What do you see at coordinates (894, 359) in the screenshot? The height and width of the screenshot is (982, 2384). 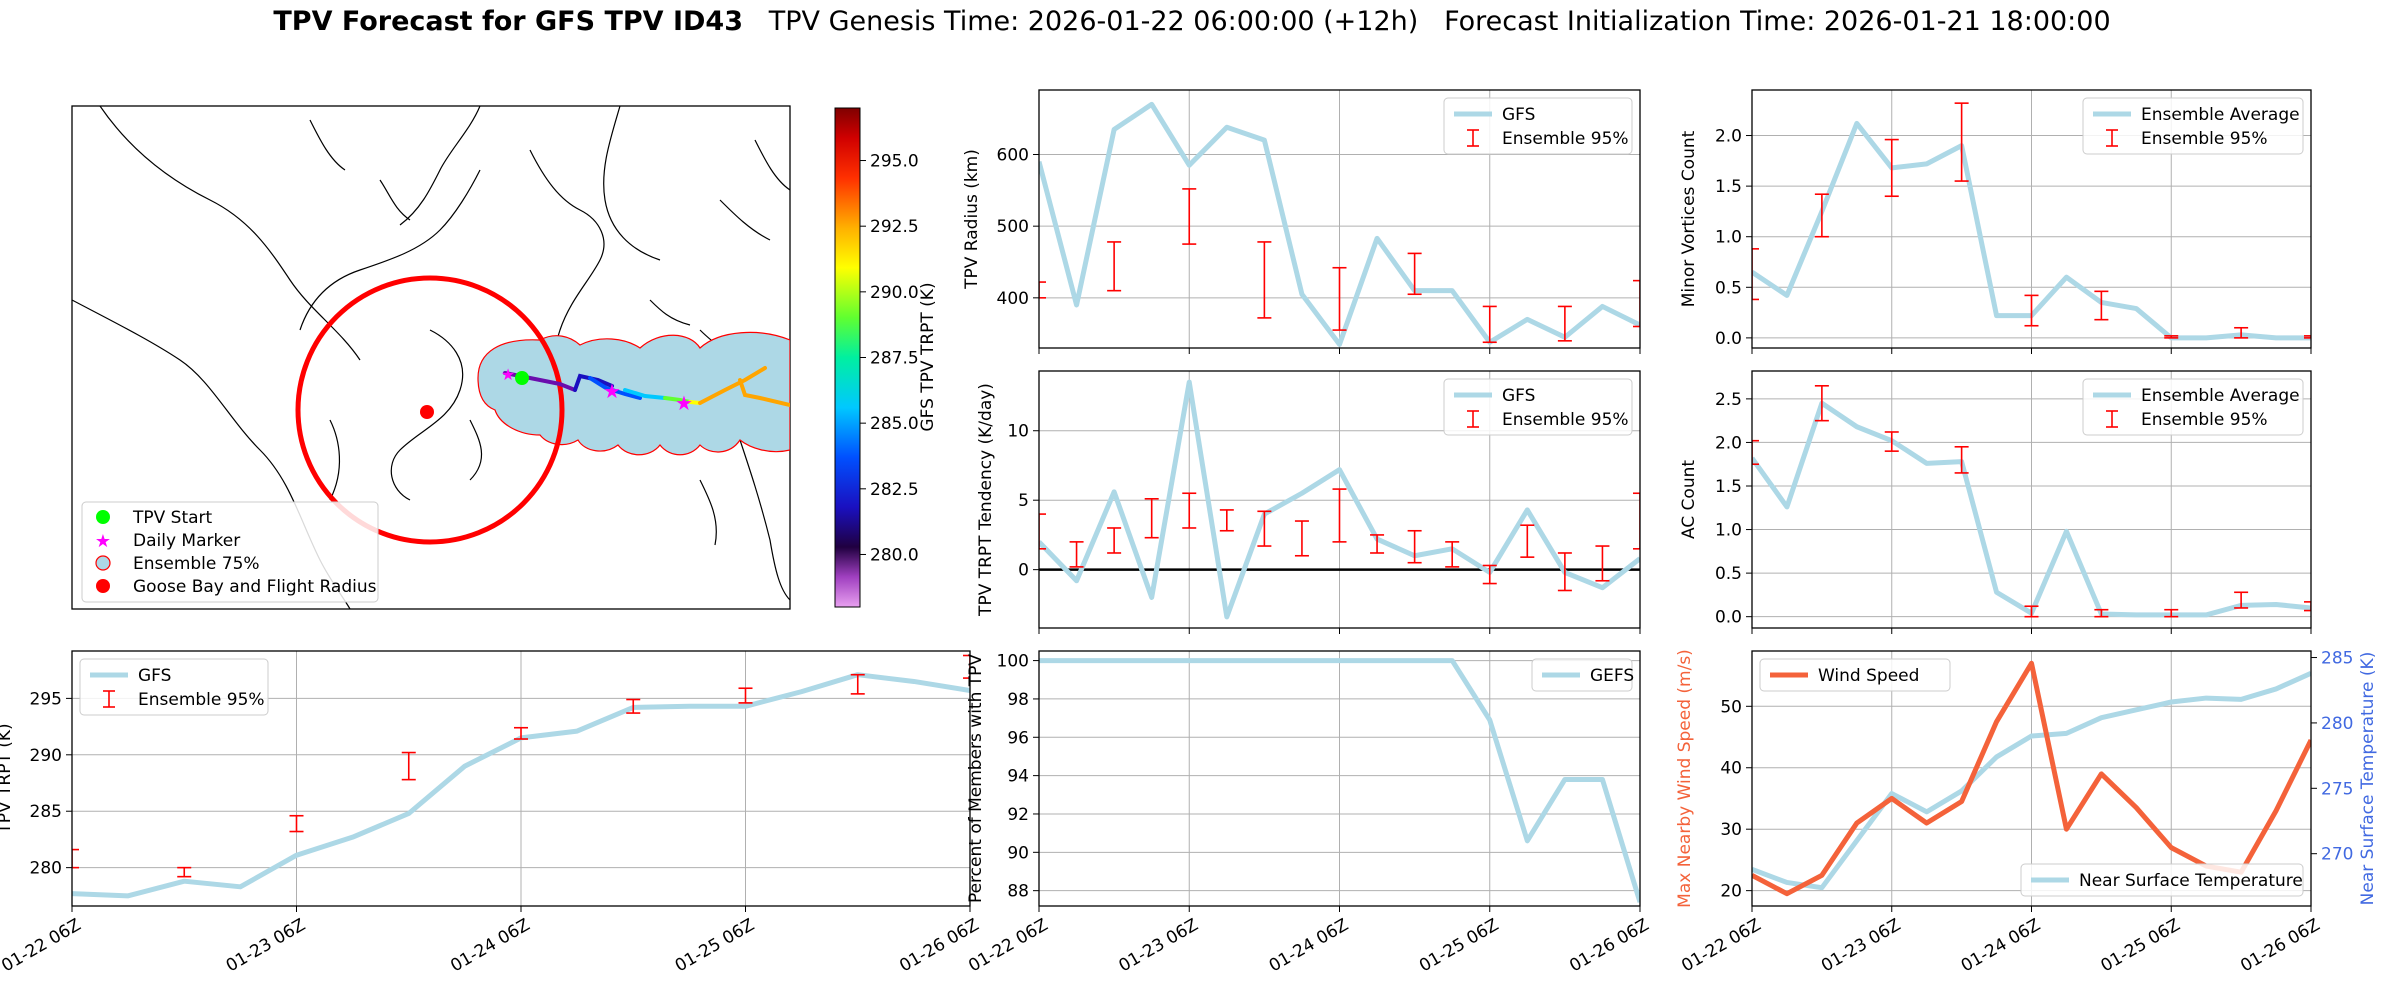 I see `colorbar-tick-label: 287.5` at bounding box center [894, 359].